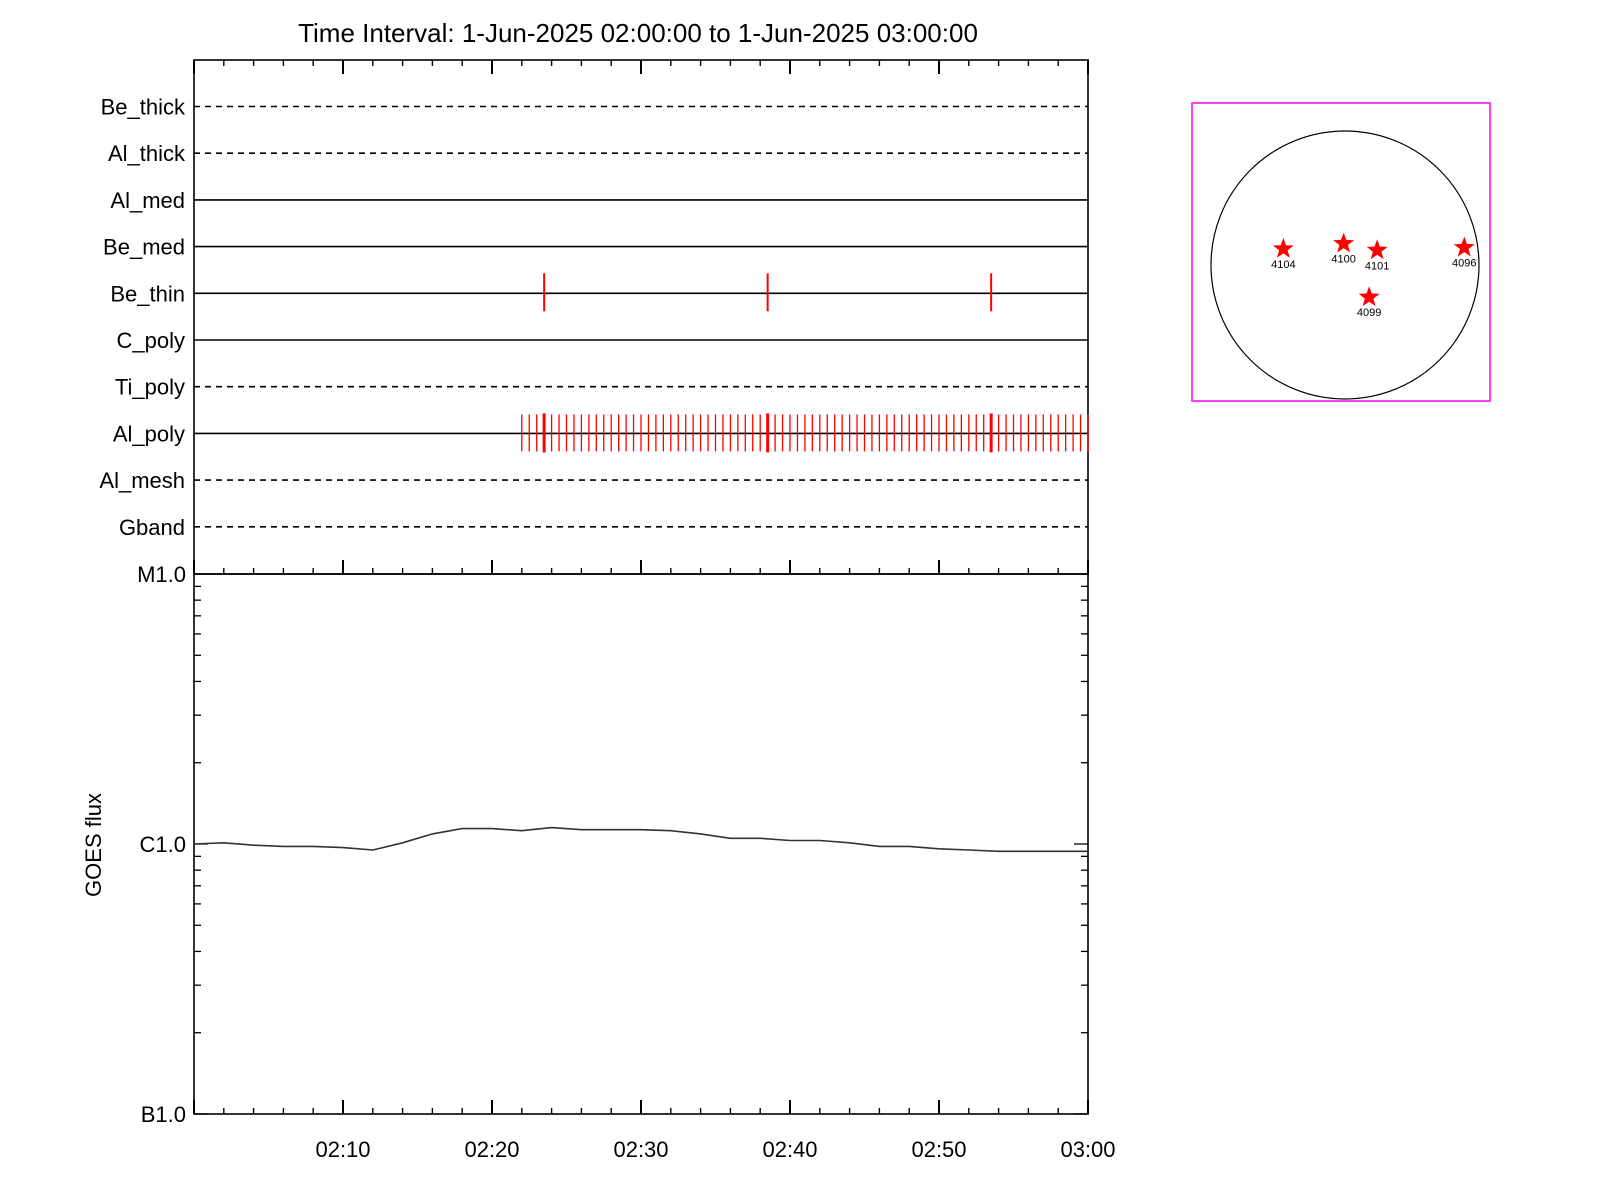 This screenshot has height=1200, width=1600. I want to click on channel-label-be_thin: Be_thin, so click(147, 293).